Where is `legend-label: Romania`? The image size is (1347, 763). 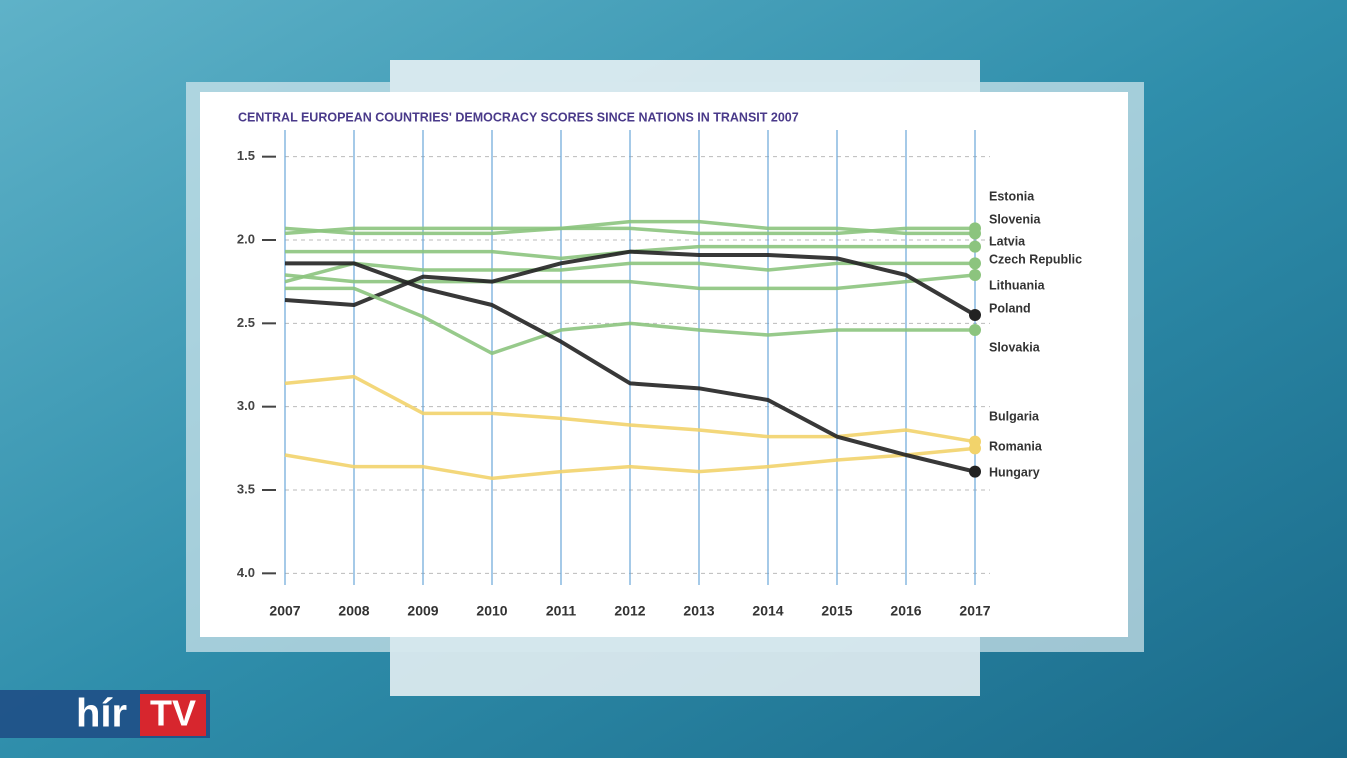 legend-label: Romania is located at coordinates (1016, 446).